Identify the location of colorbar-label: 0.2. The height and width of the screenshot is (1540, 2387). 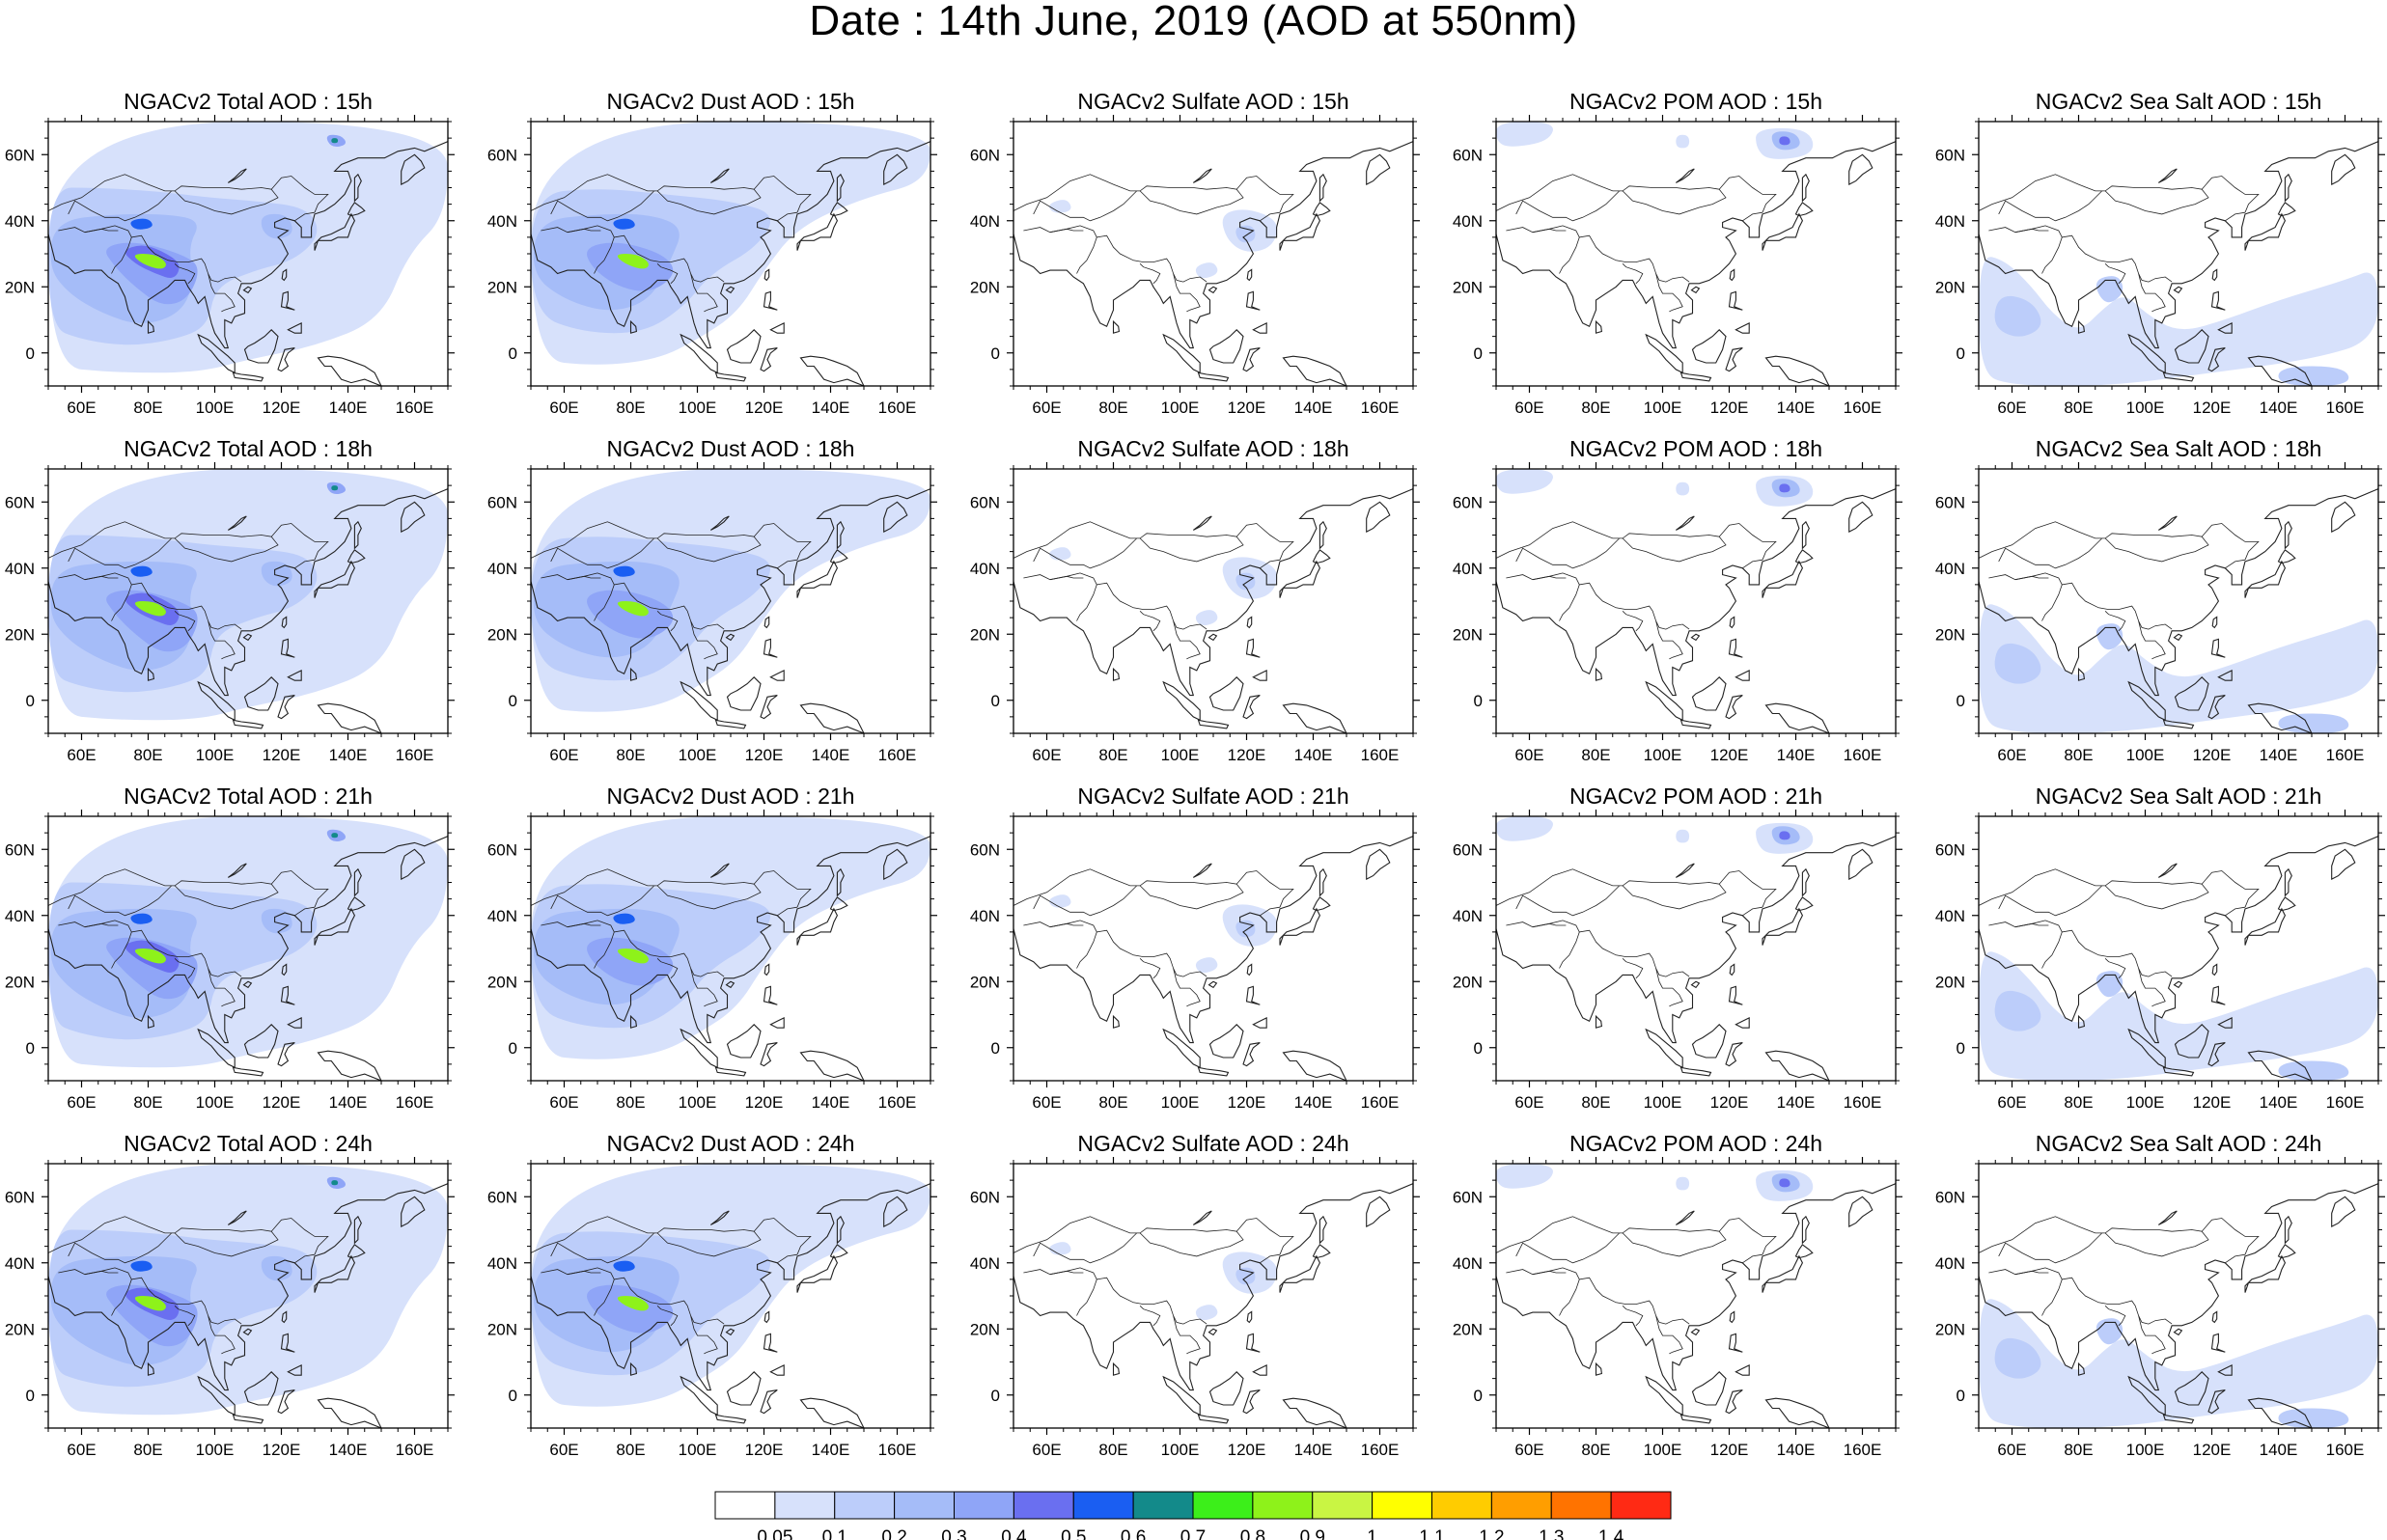
(893, 1533).